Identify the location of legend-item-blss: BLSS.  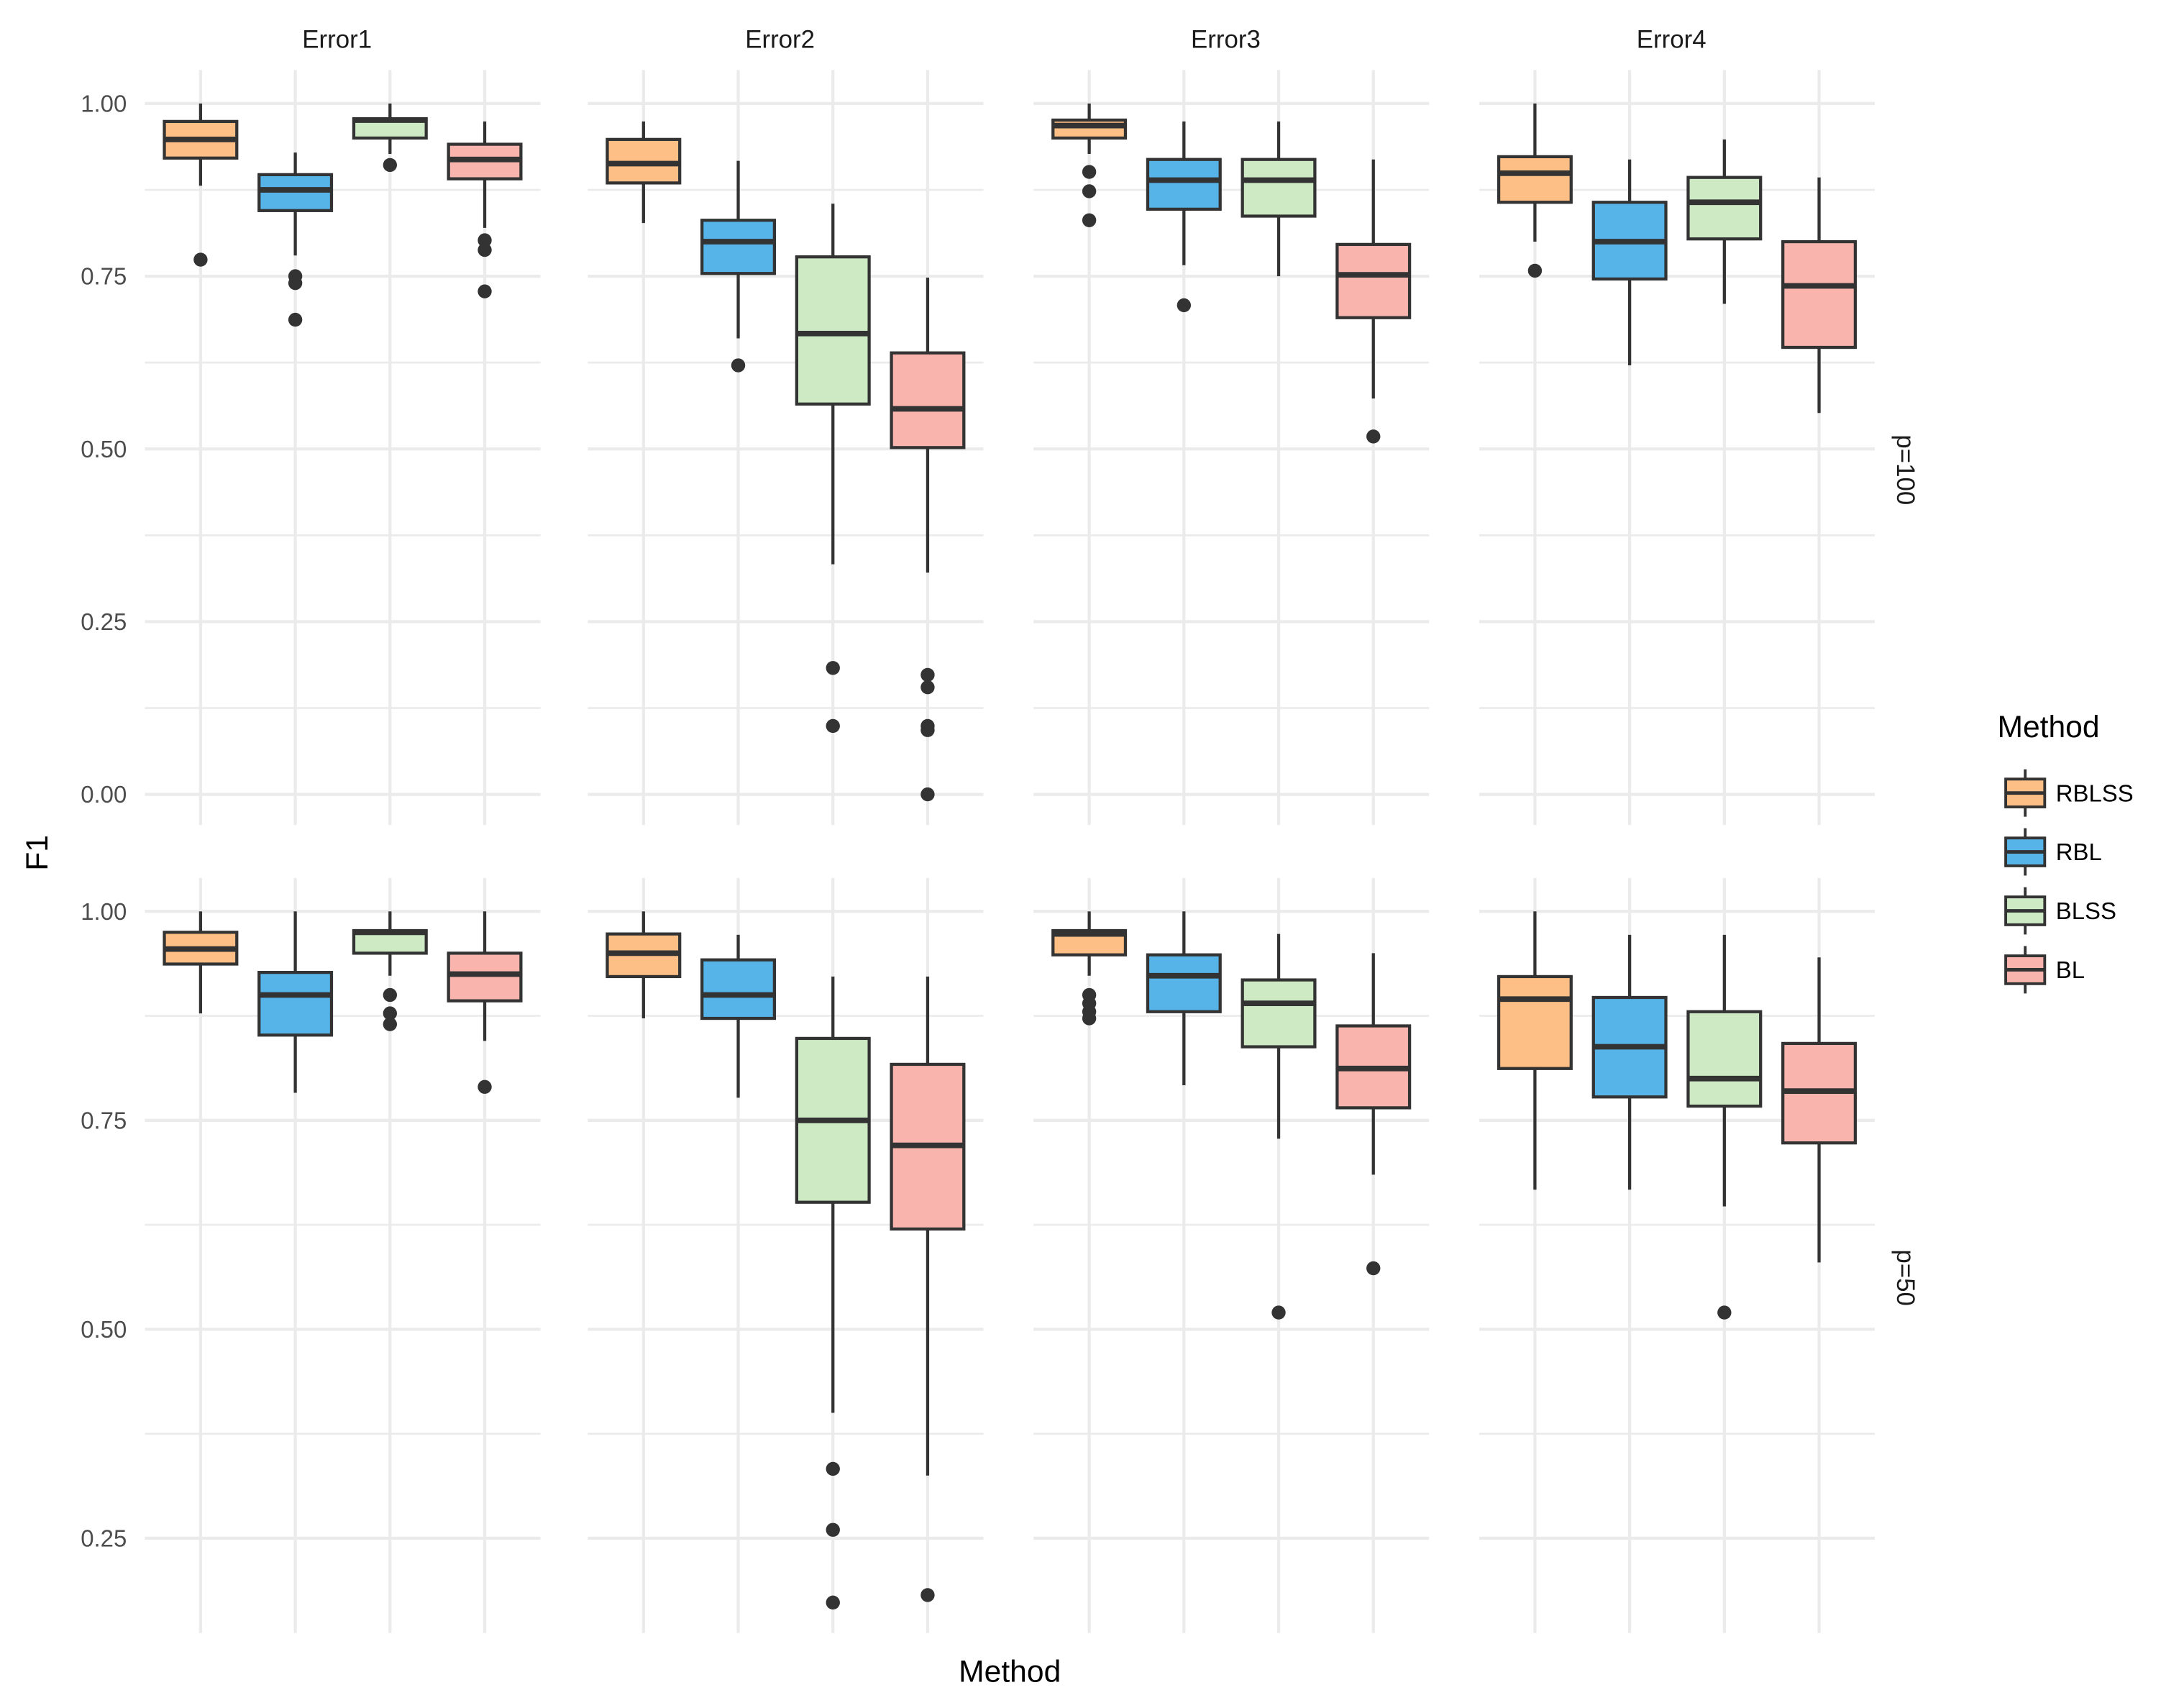
(2060, 911).